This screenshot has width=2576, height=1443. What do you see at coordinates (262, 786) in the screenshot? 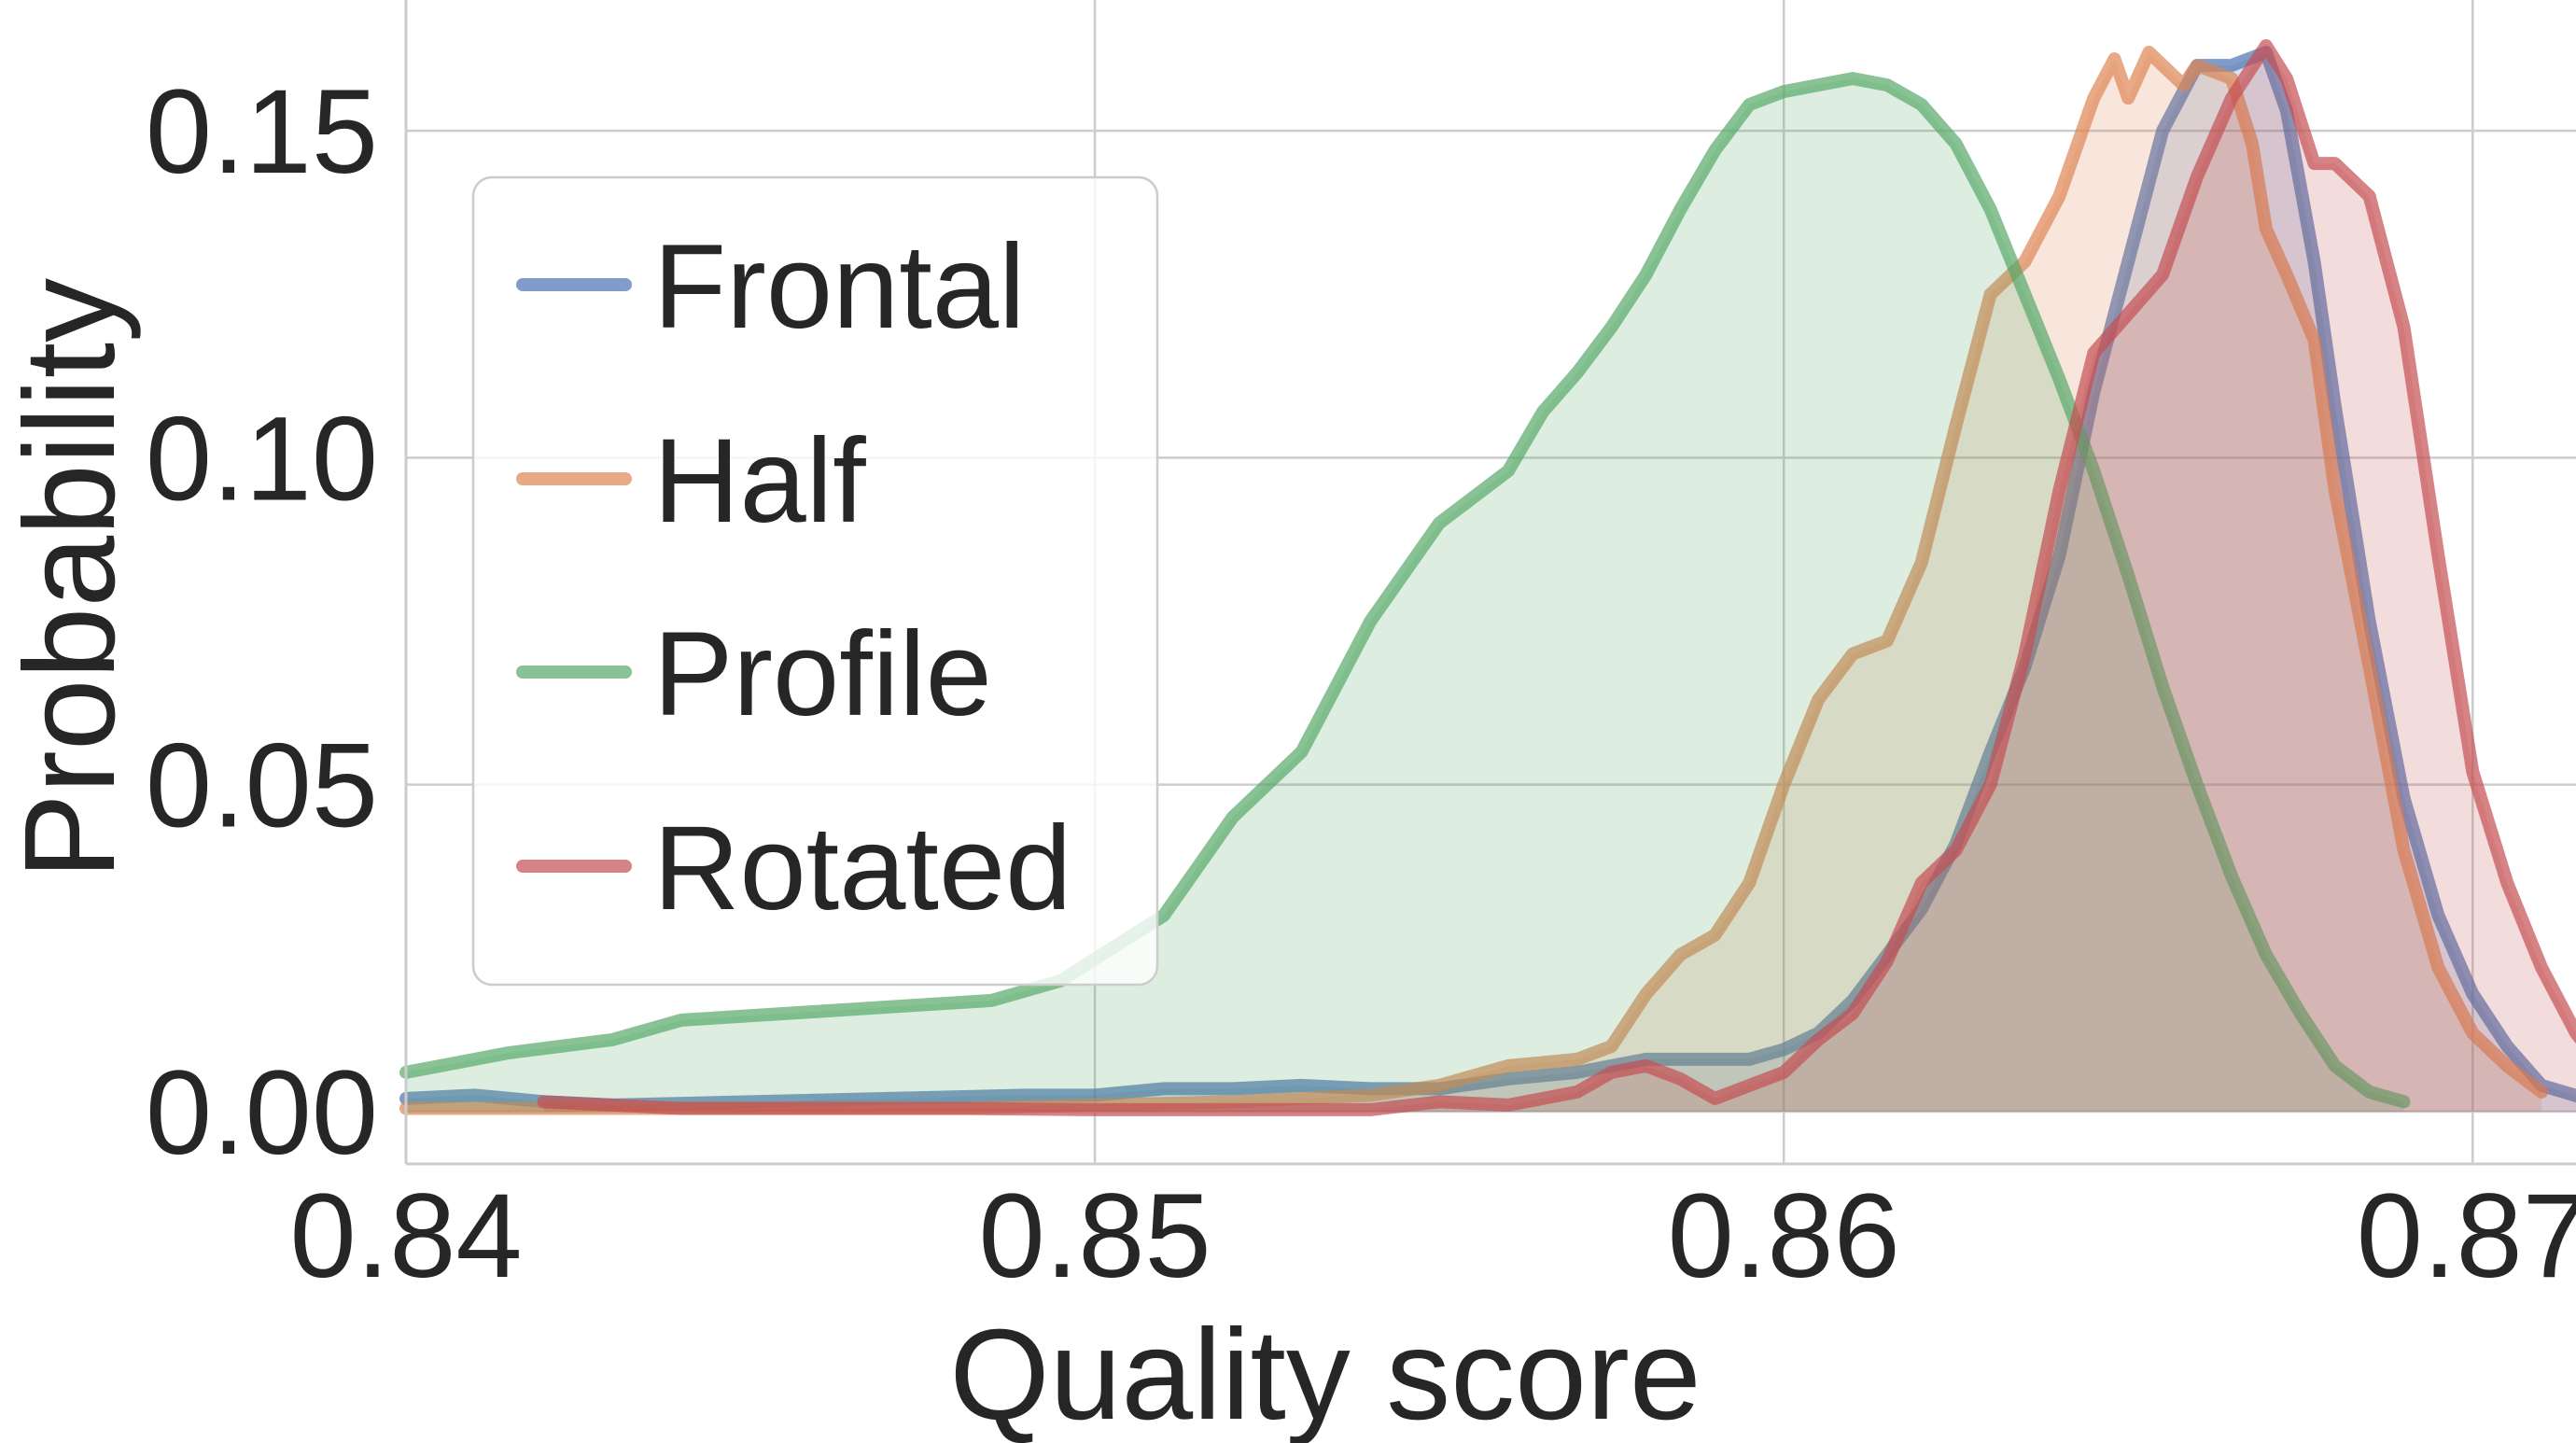
I see `y-tick-label: 0.05` at bounding box center [262, 786].